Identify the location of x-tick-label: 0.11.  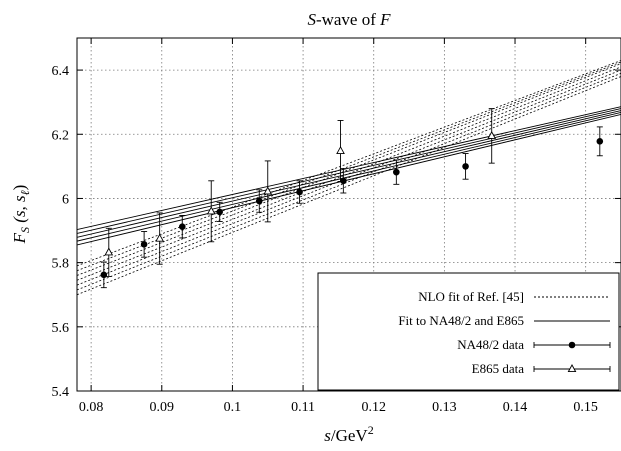
(303, 407).